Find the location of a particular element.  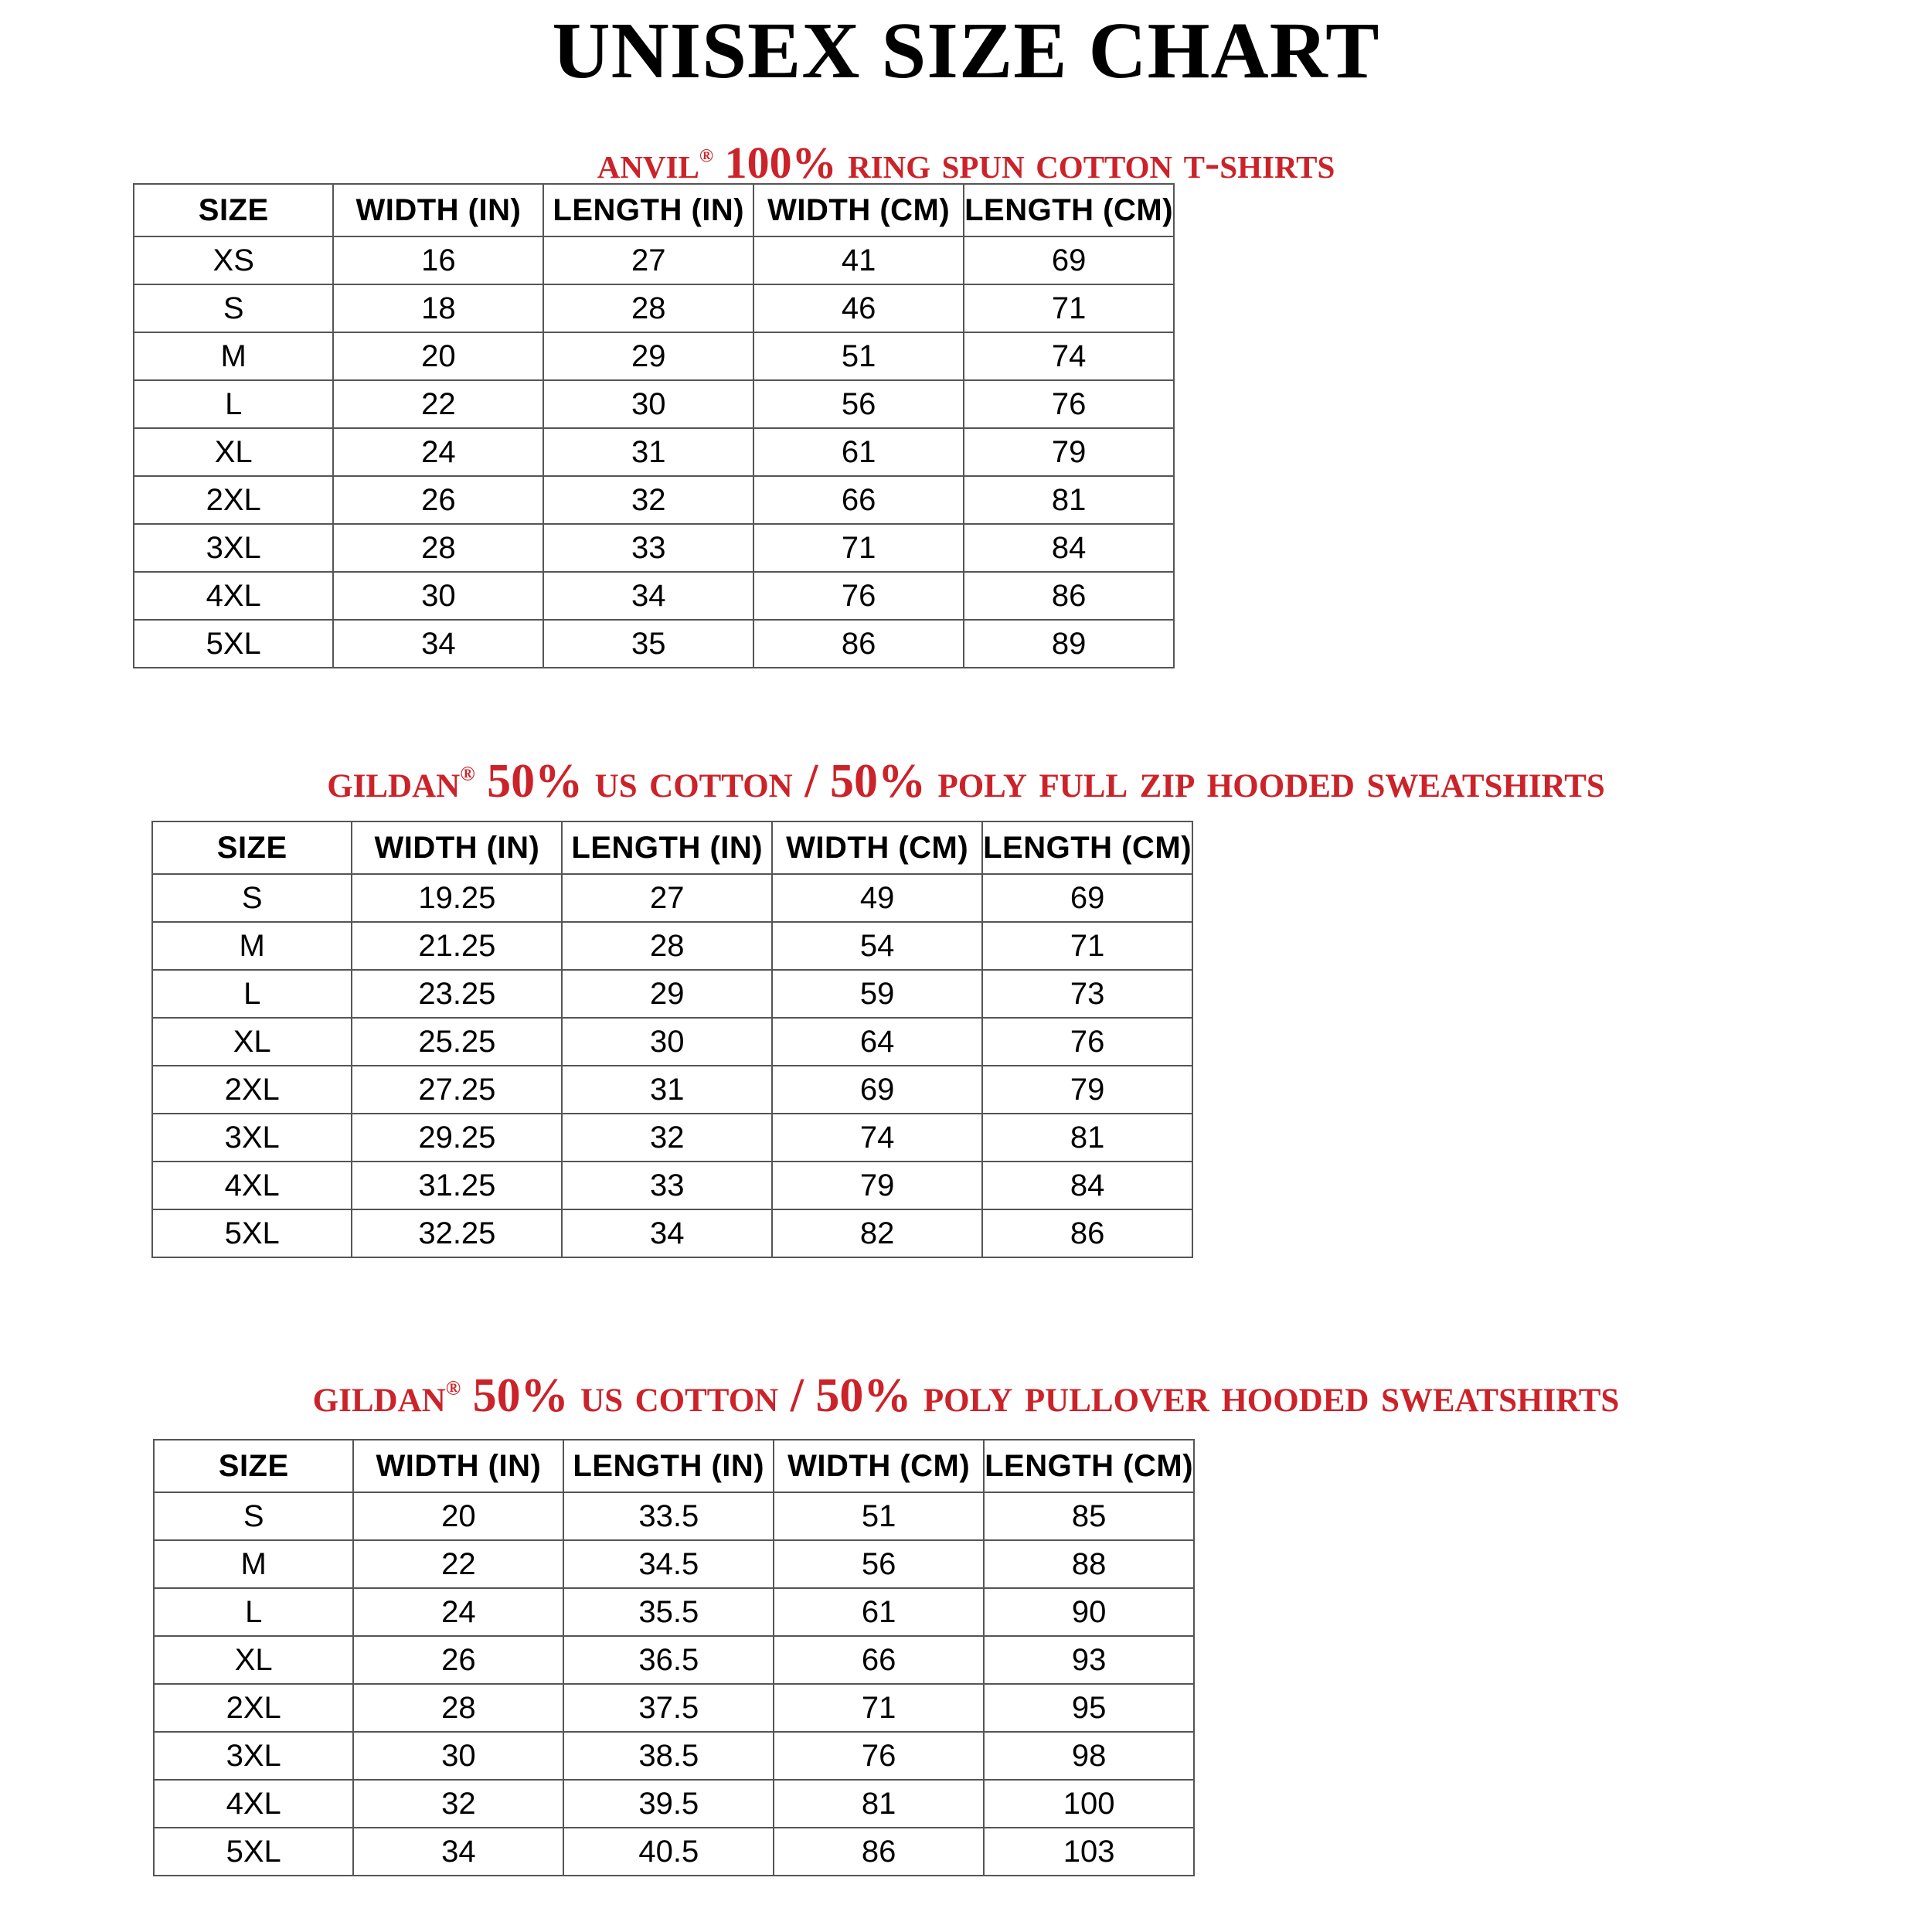

cell-length-cm: 95 is located at coordinates (1090, 1708).